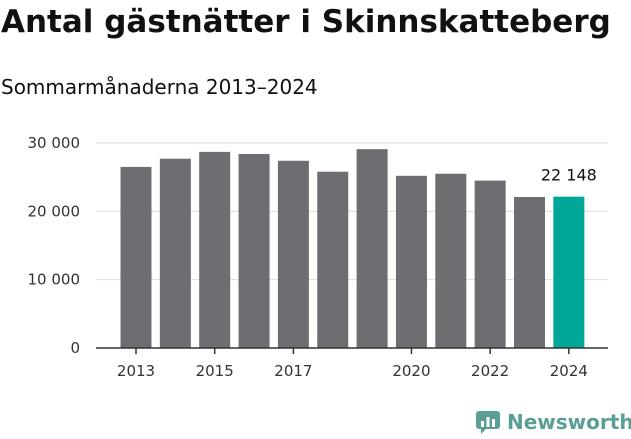  What do you see at coordinates (569, 371) in the screenshot?
I see `x-tick-label: 2024` at bounding box center [569, 371].